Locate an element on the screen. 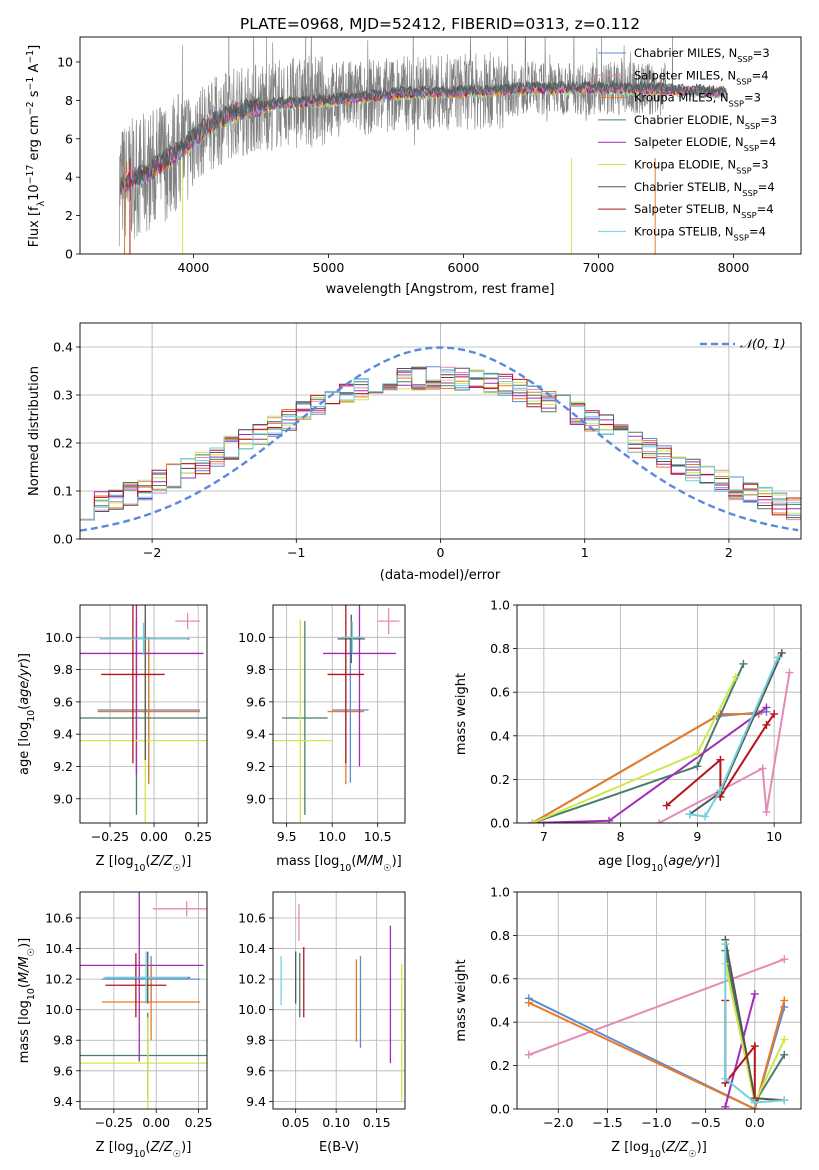 This screenshot has height=1170, width=819. plot-area-age-vs-mass is located at coordinates (339, 714).